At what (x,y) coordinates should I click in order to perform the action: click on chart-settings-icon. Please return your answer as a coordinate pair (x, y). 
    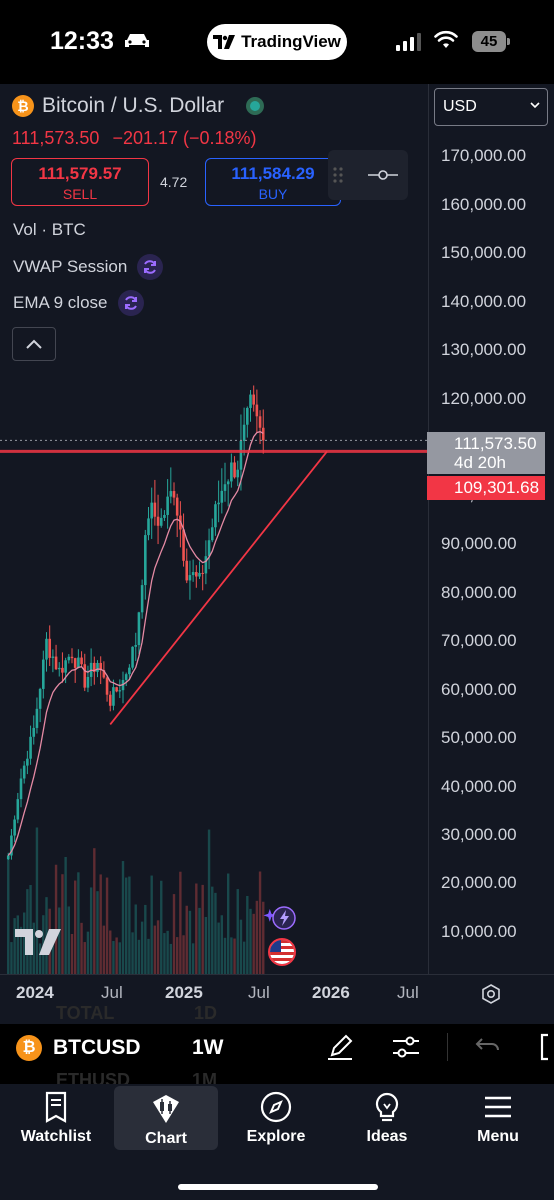
    Looking at the image, I should click on (491, 994).